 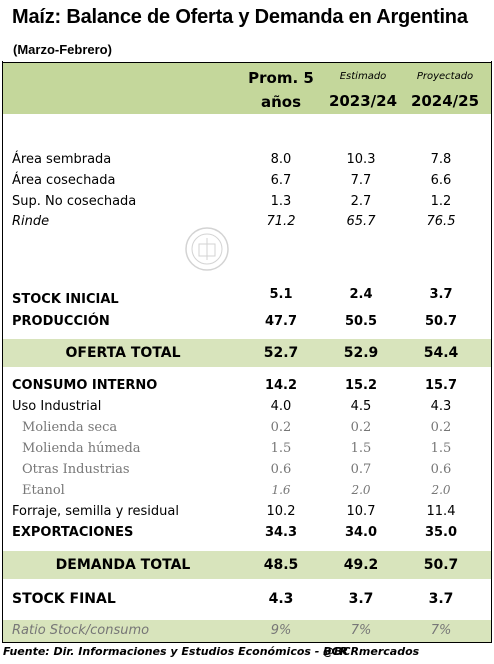 What do you see at coordinates (361, 353) in the screenshot?
I see `value-2023-24: 52.9` at bounding box center [361, 353].